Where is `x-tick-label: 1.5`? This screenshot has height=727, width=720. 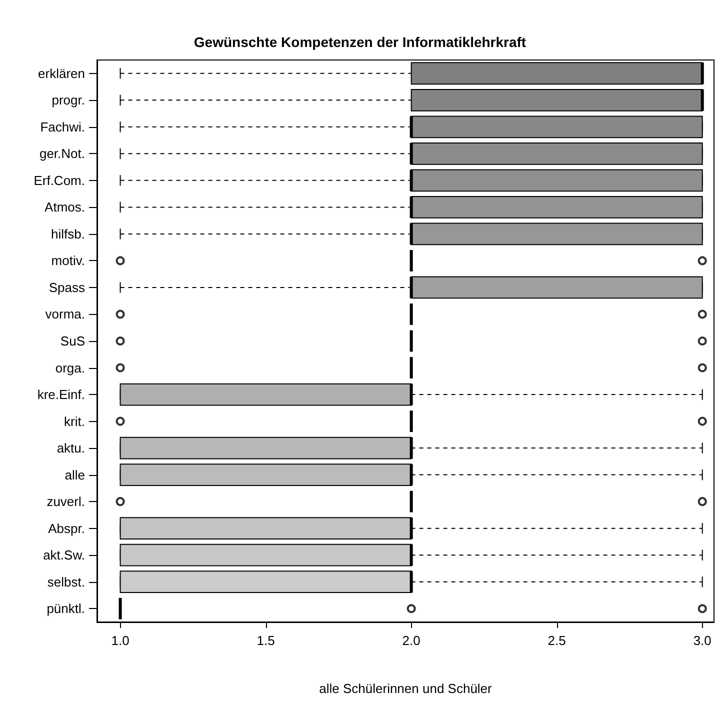 x-tick-label: 1.5 is located at coordinates (265, 640).